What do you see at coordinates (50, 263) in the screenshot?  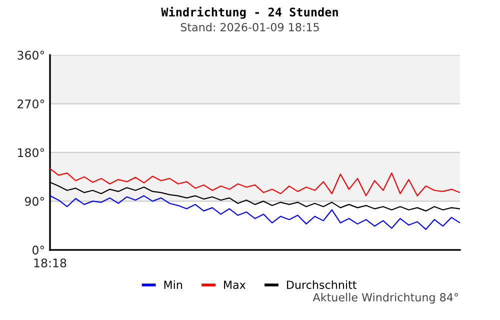 I see `text: 18:18` at bounding box center [50, 263].